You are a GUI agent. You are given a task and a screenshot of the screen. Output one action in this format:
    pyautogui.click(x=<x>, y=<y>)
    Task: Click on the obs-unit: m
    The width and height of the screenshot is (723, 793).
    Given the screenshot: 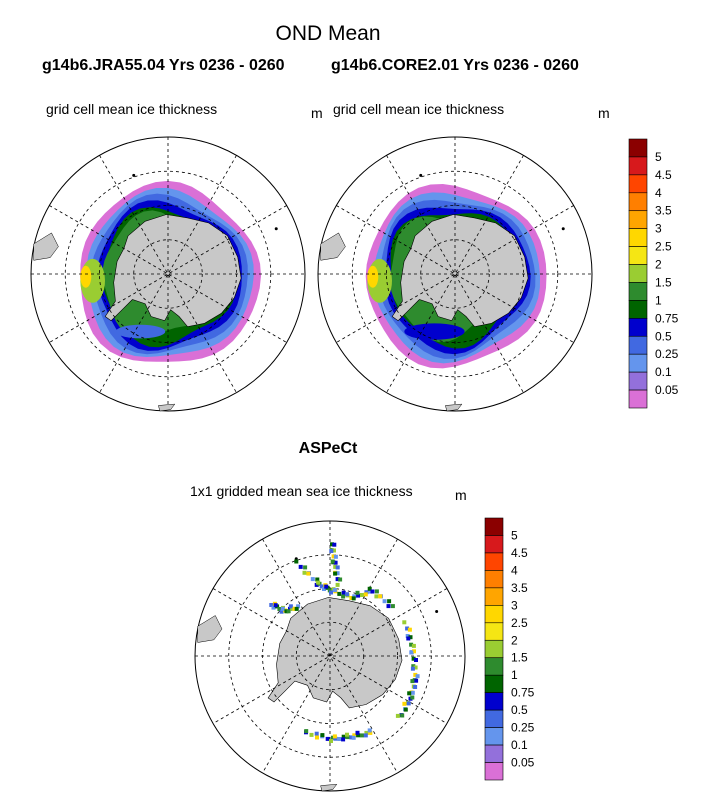 What is the action you would take?
    pyautogui.click(x=461, y=495)
    